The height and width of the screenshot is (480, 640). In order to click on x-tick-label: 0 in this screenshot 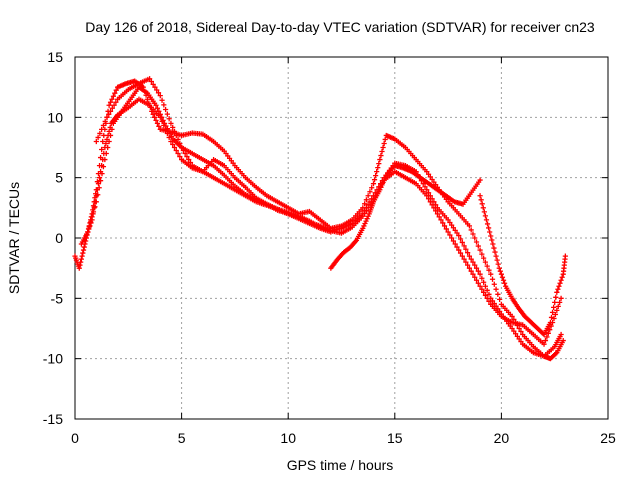, I will do `click(75, 438)`.